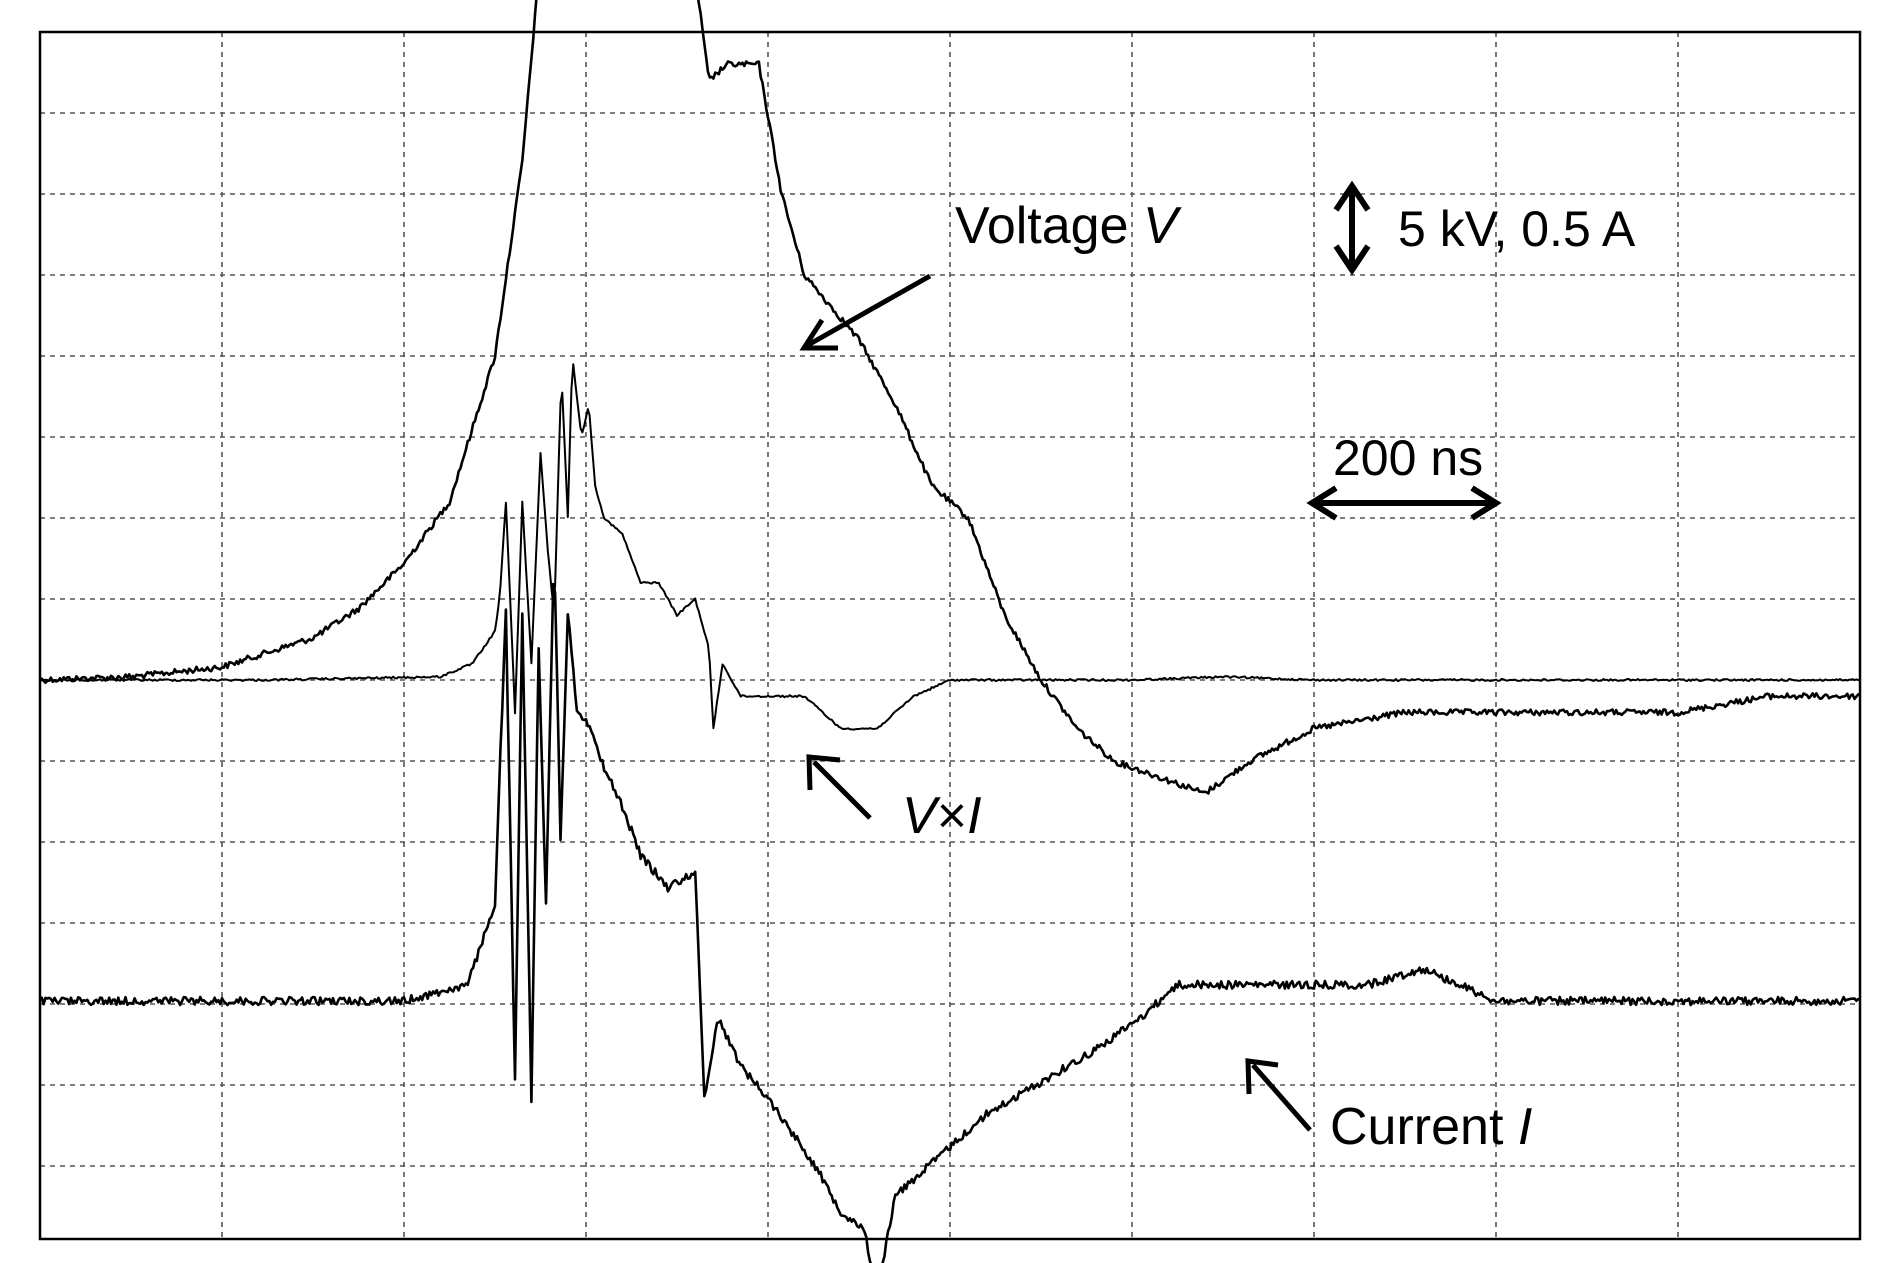  What do you see at coordinates (1322, 503) in the screenshot?
I see `double-arrow-horizontal-left-icon` at bounding box center [1322, 503].